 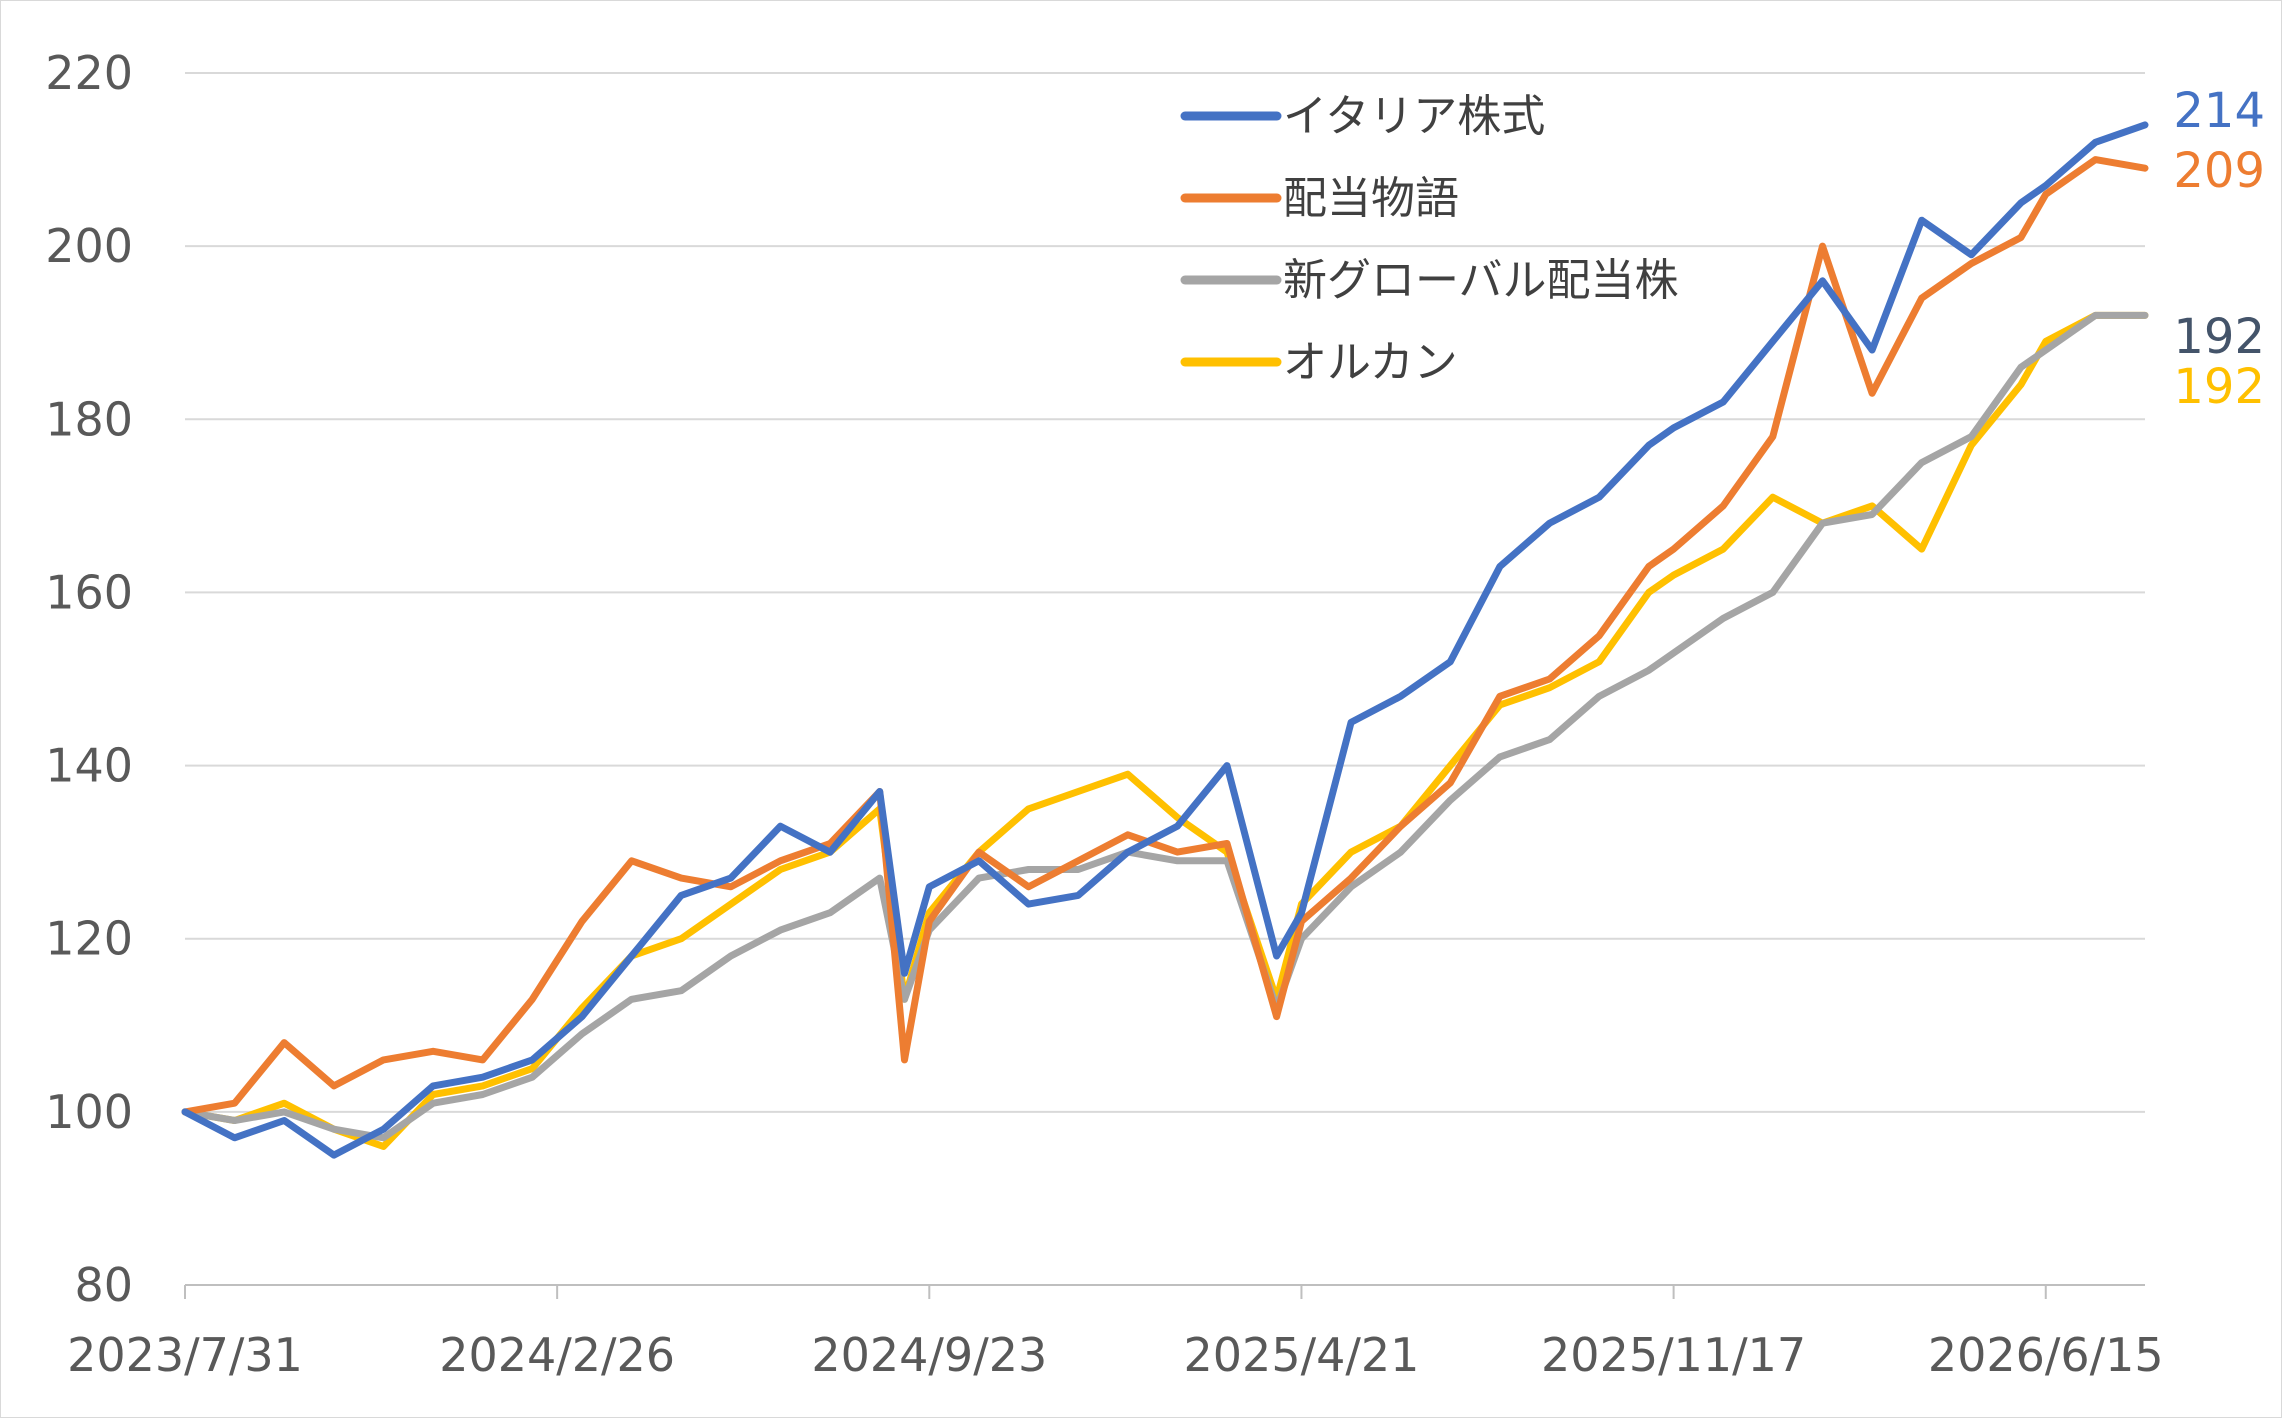 I want to click on y-tick-label: 140, so click(x=89, y=766).